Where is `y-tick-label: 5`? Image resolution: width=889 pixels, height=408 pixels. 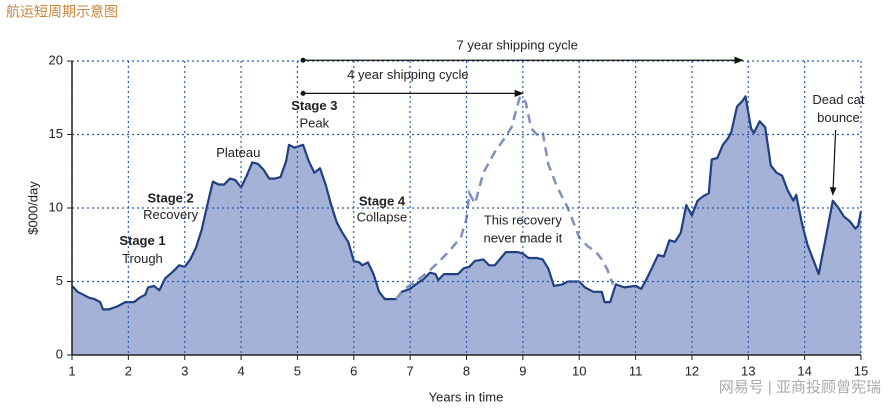
y-tick-label: 5 is located at coordinates (59, 280).